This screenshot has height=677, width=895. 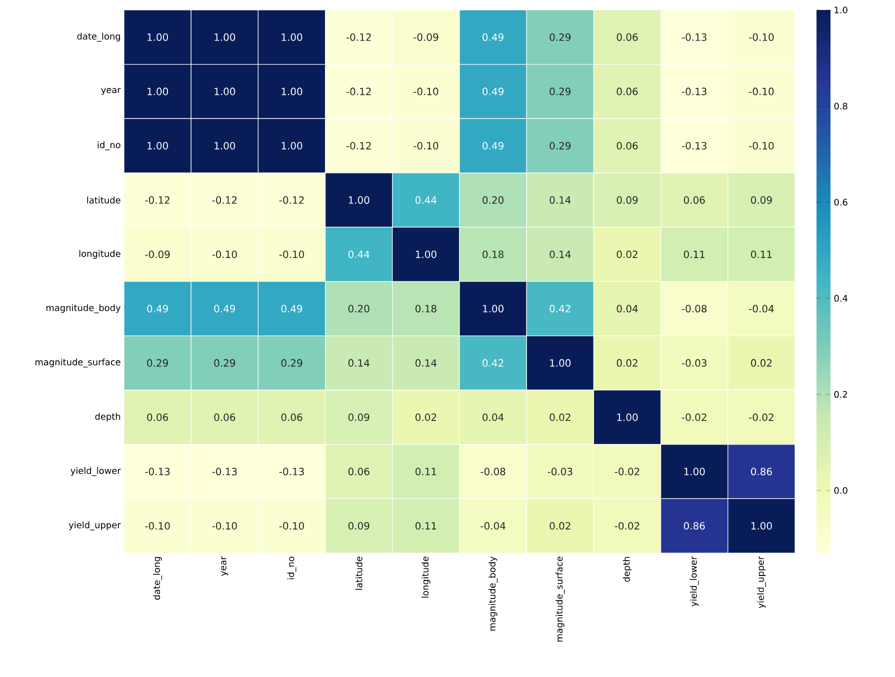 I want to click on y-tick-label: id_no, so click(x=109, y=145).